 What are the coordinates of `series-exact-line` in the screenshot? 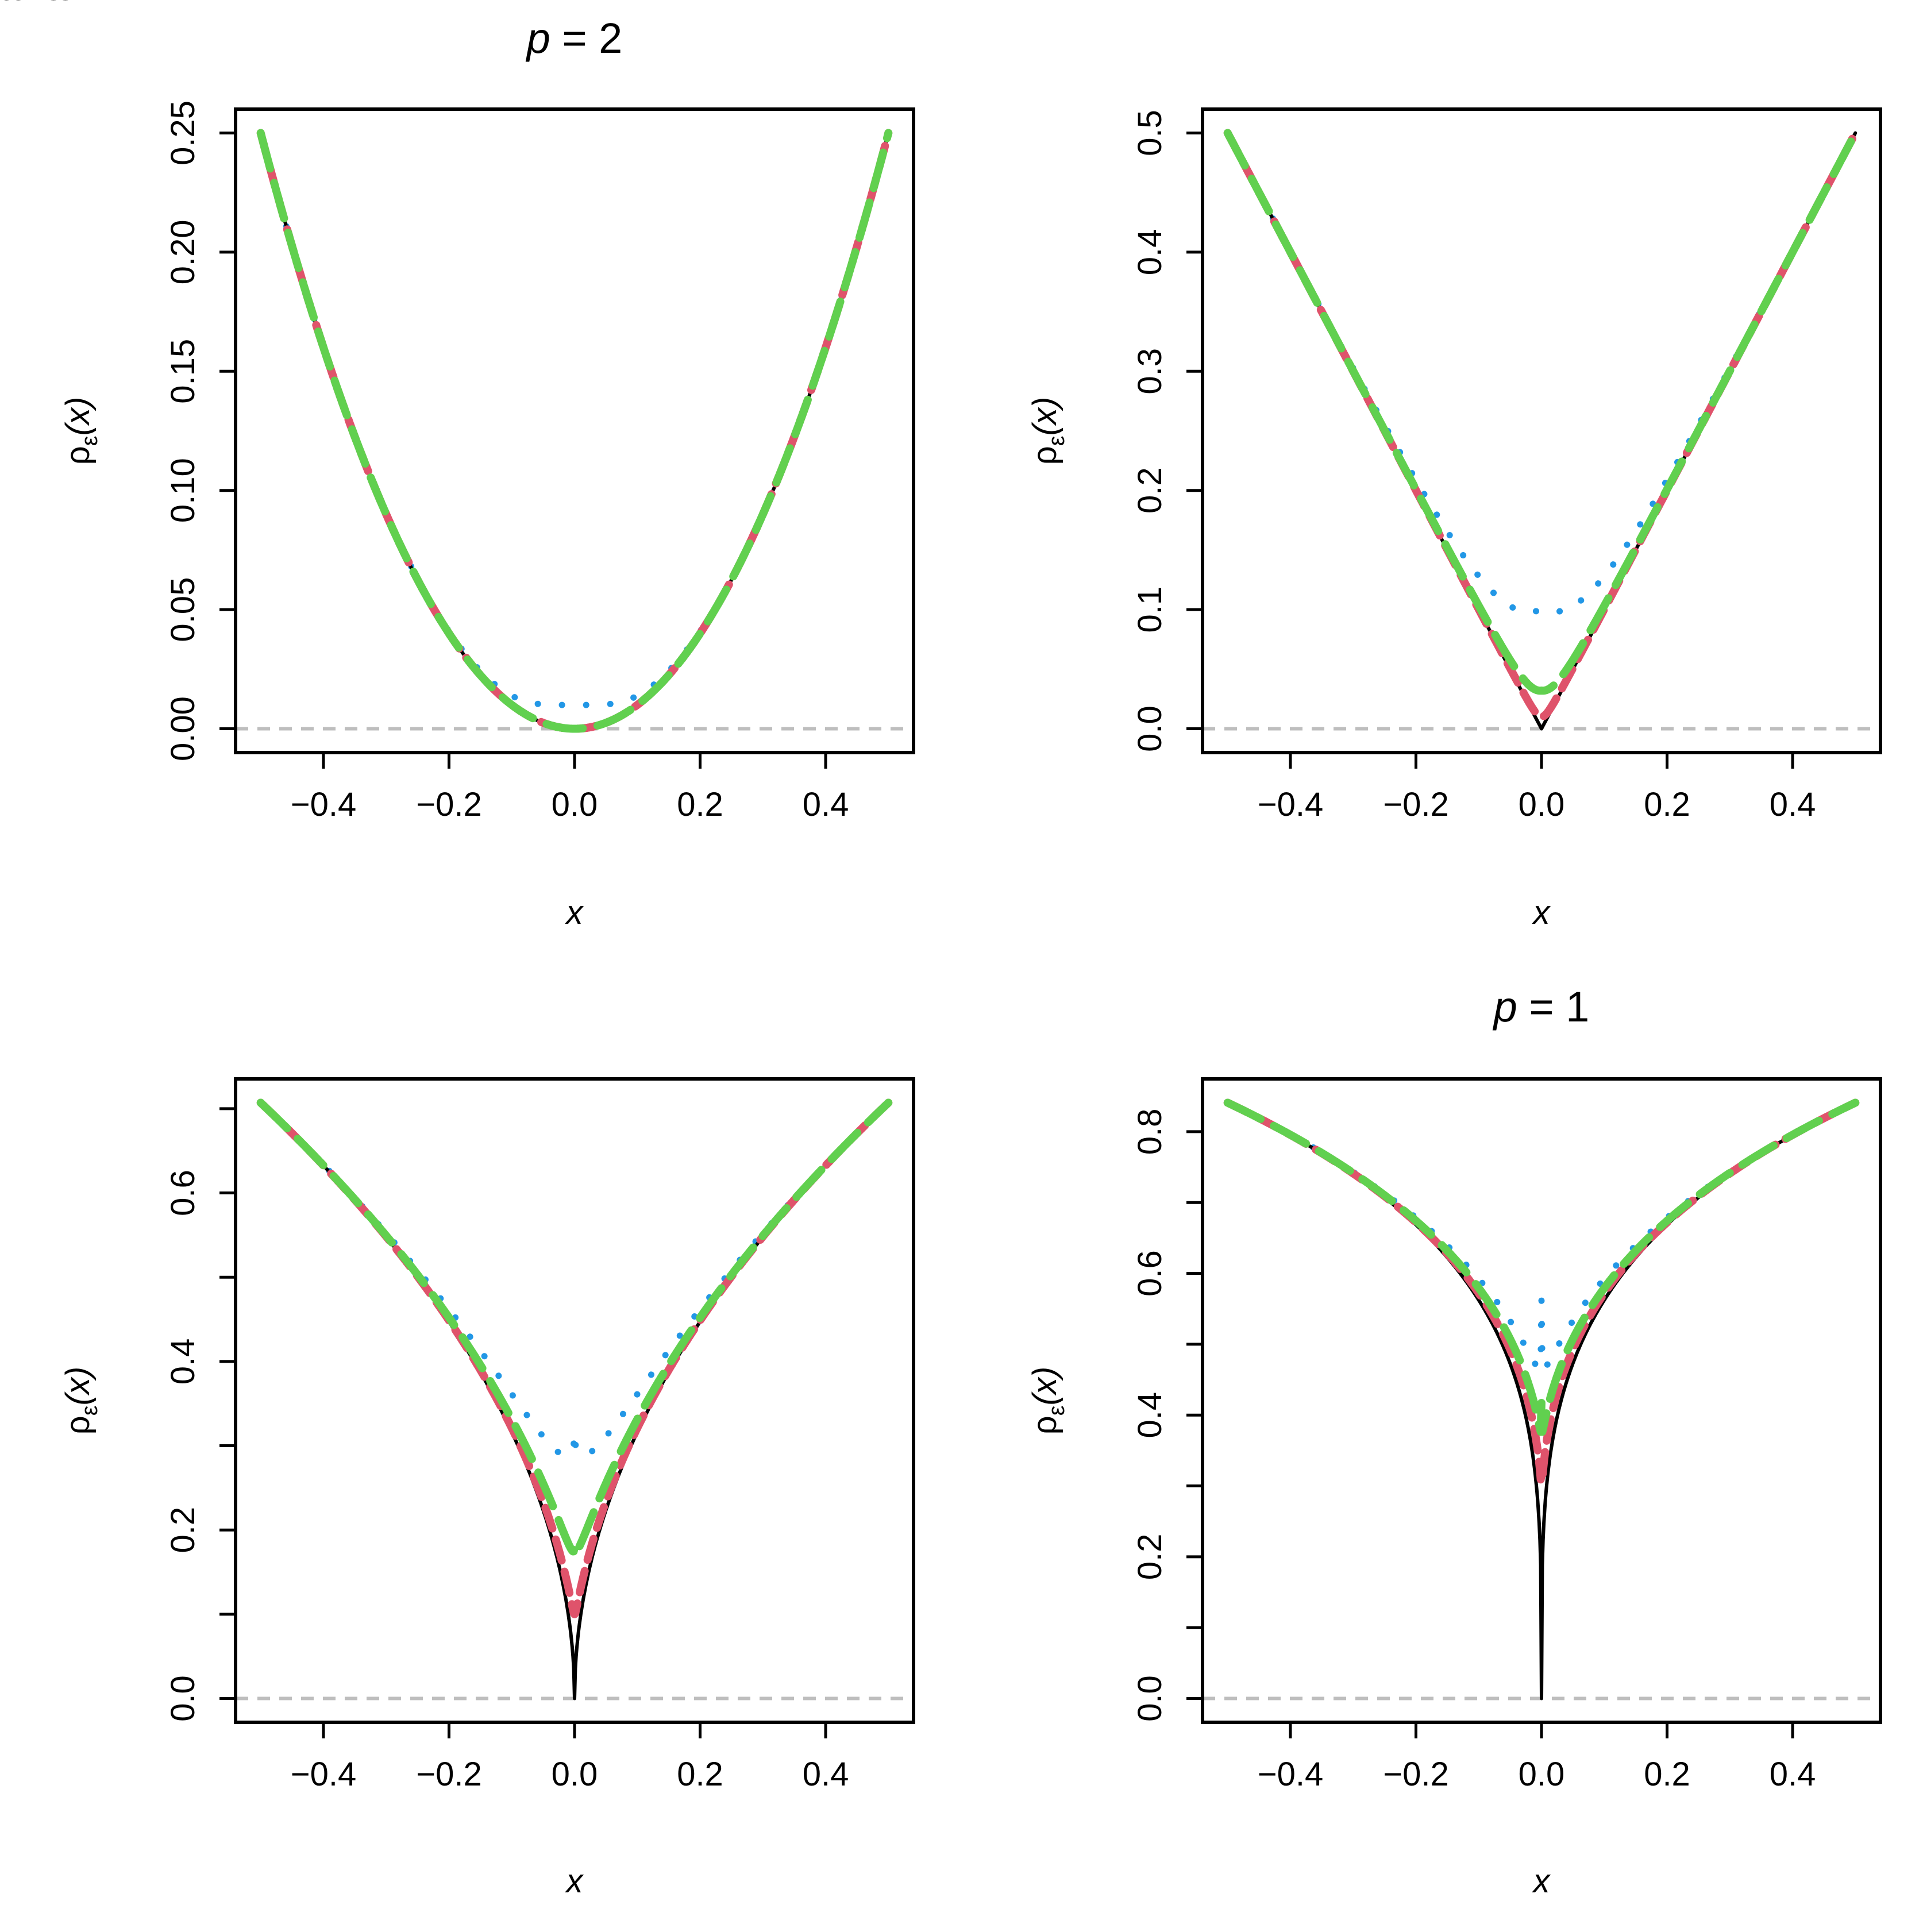 It's located at (1542, 431).